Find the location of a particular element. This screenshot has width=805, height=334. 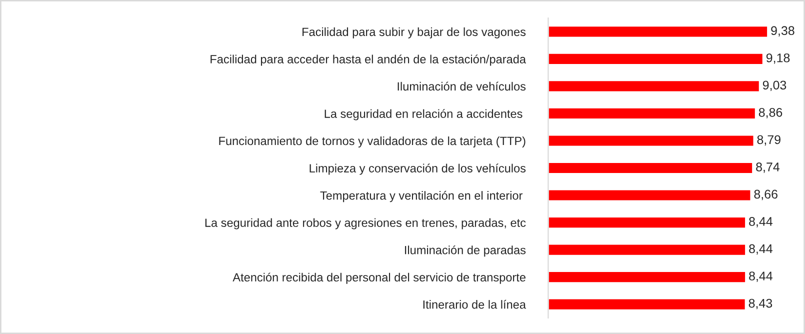

y-tick-label: La seguridad en relación a accidentes is located at coordinates (423, 114).